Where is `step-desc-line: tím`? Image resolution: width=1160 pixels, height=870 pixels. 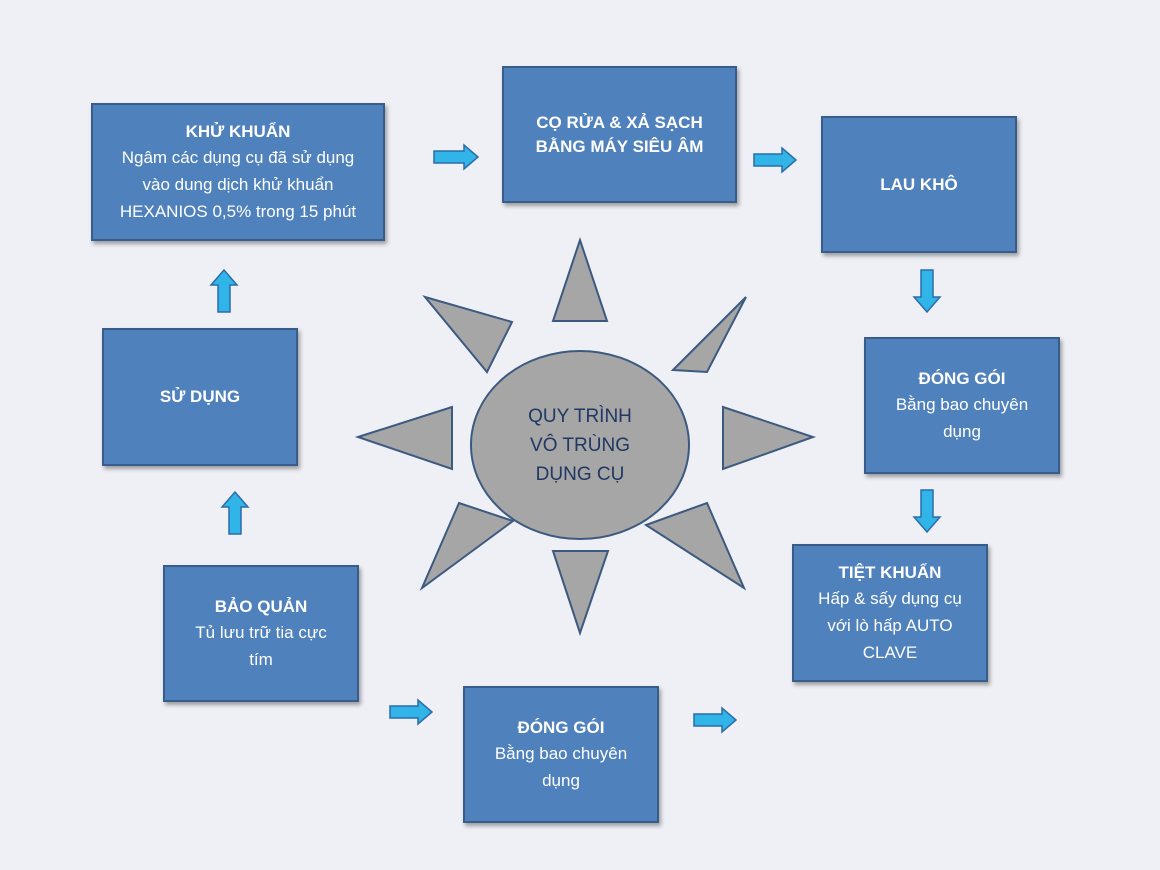 step-desc-line: tím is located at coordinates (261, 659).